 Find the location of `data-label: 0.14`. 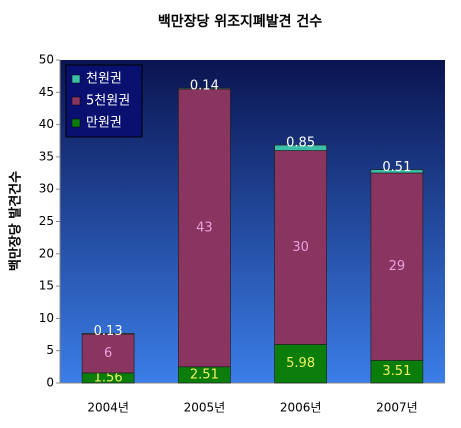

data-label: 0.14 is located at coordinates (204, 86).